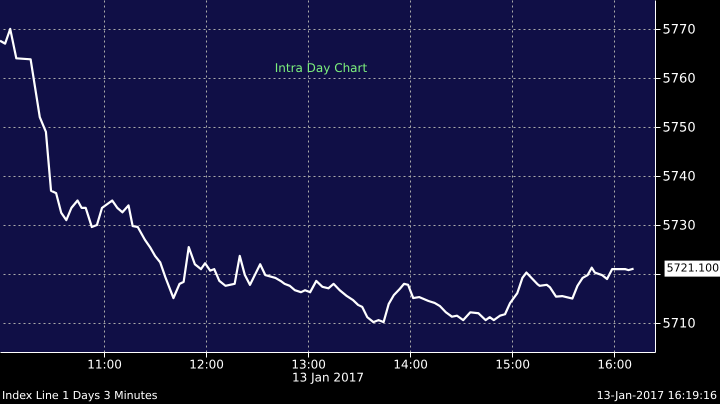 The width and height of the screenshot is (720, 404). Describe the element at coordinates (679, 226) in the screenshot. I see `y-tick-label: 5730` at that location.